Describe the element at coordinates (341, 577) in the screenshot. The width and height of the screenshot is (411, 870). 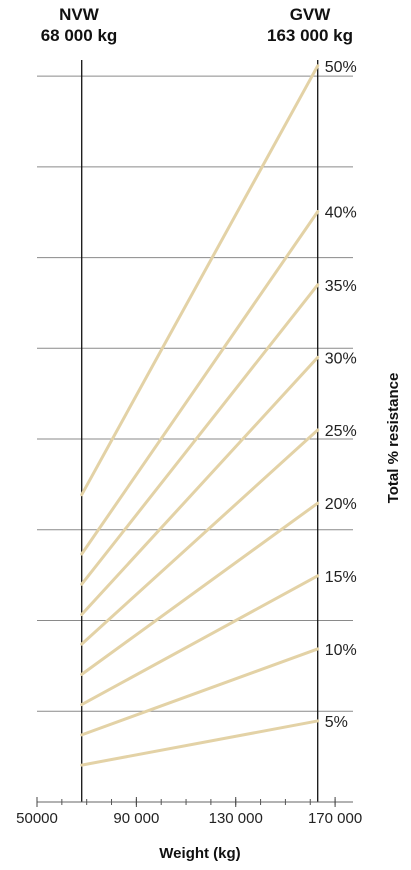
I see `series-label: 15%` at that location.